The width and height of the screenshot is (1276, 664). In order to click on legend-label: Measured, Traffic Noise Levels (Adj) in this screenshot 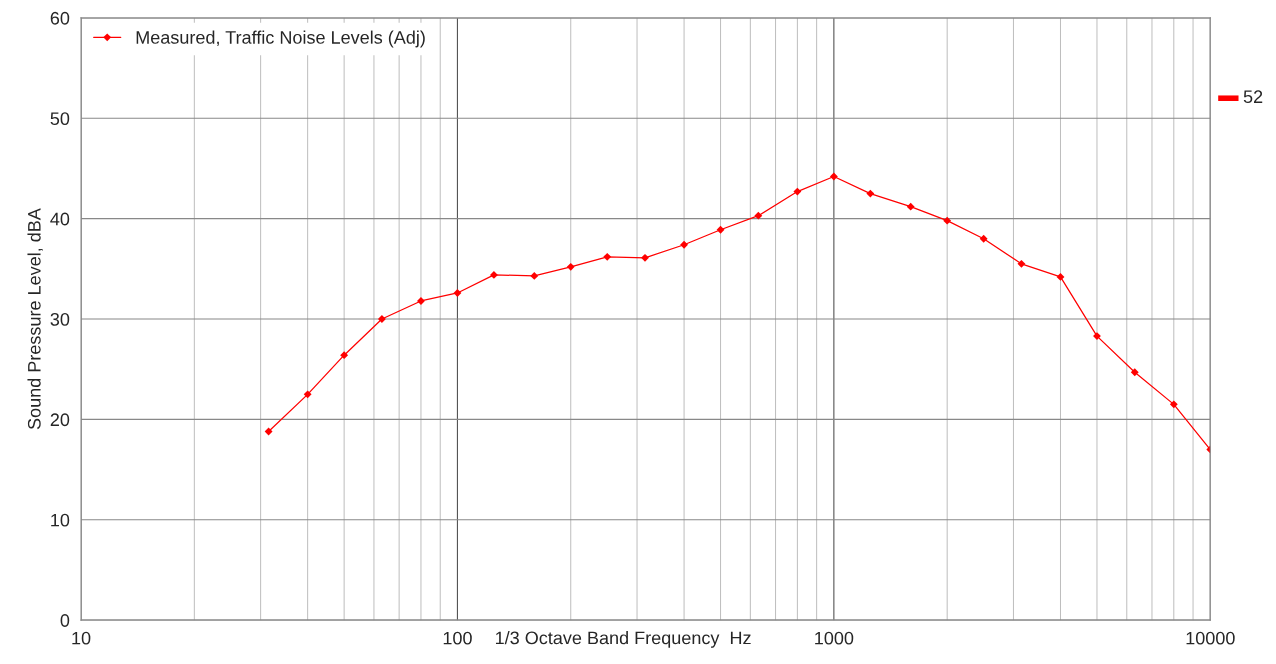, I will do `click(280, 39)`.